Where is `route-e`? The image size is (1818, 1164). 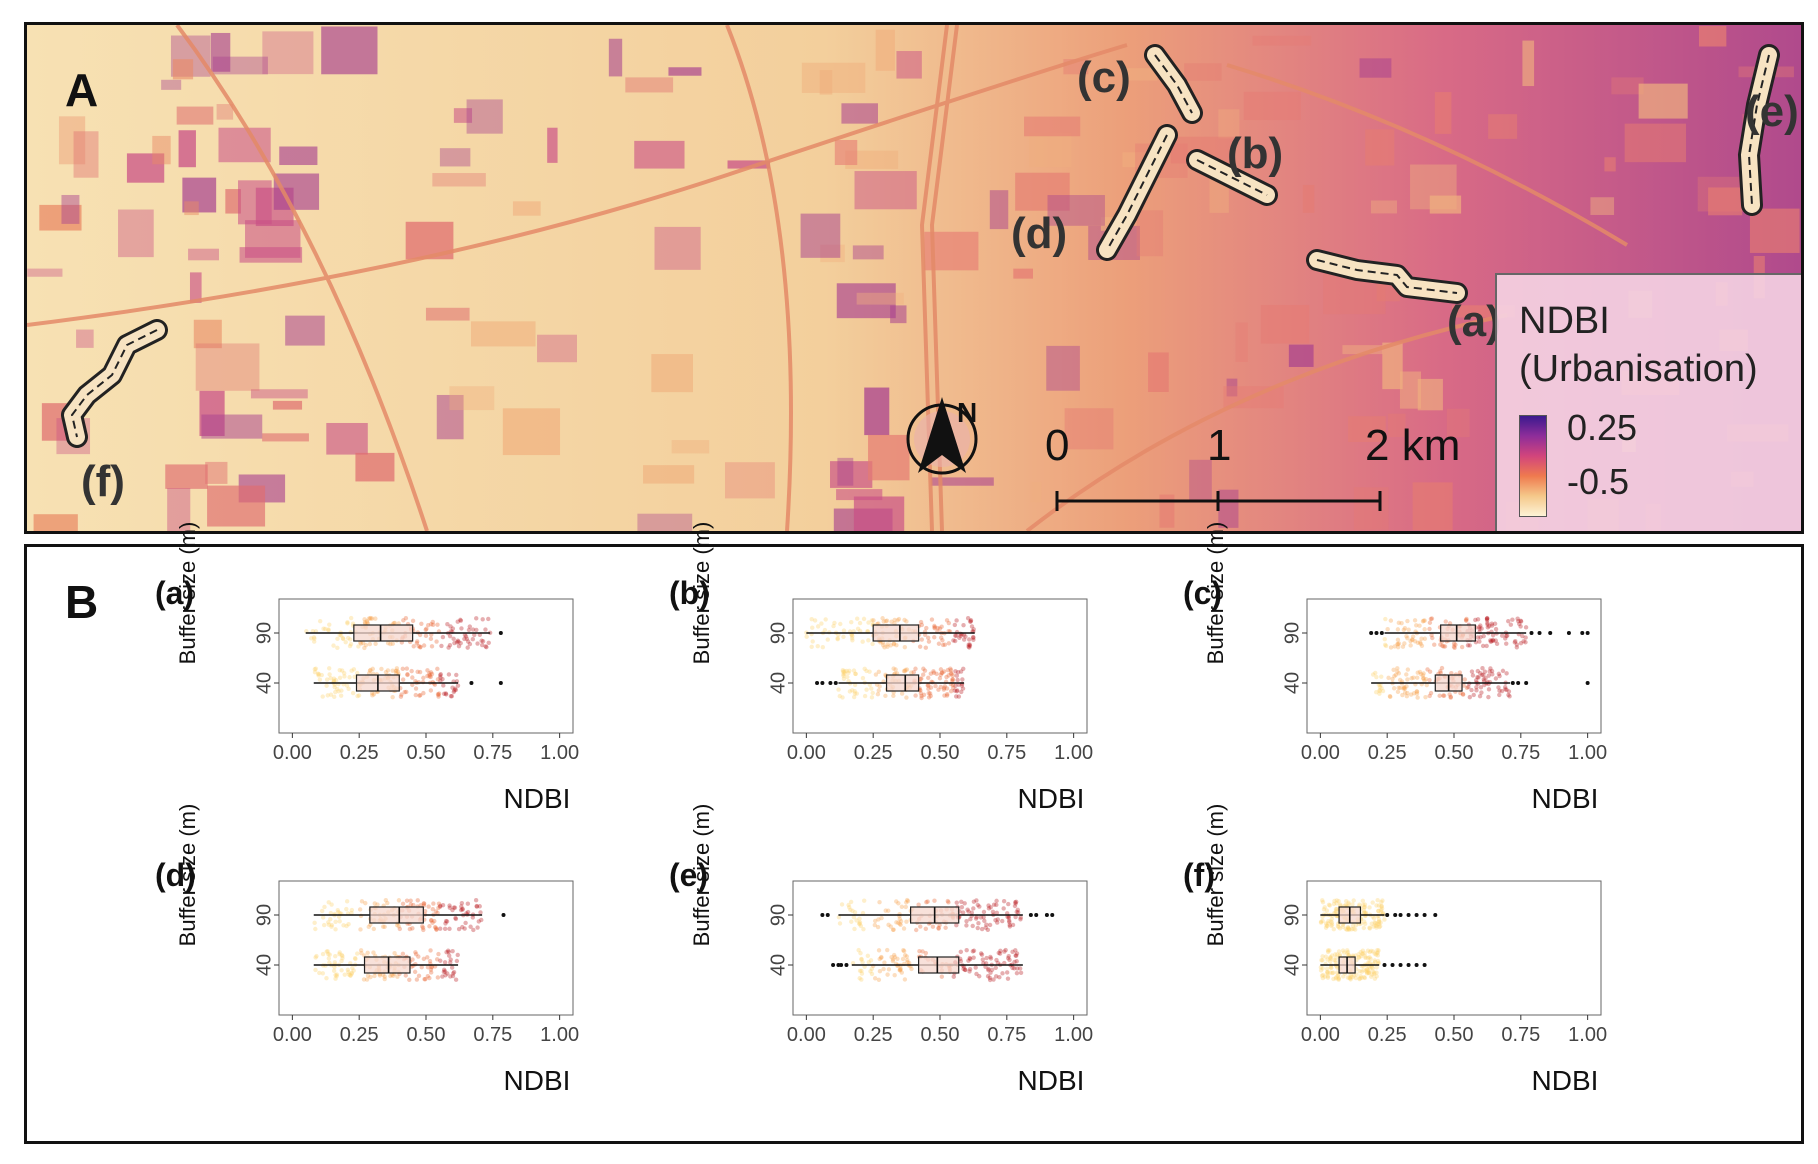 route-e is located at coordinates (1758, 130).